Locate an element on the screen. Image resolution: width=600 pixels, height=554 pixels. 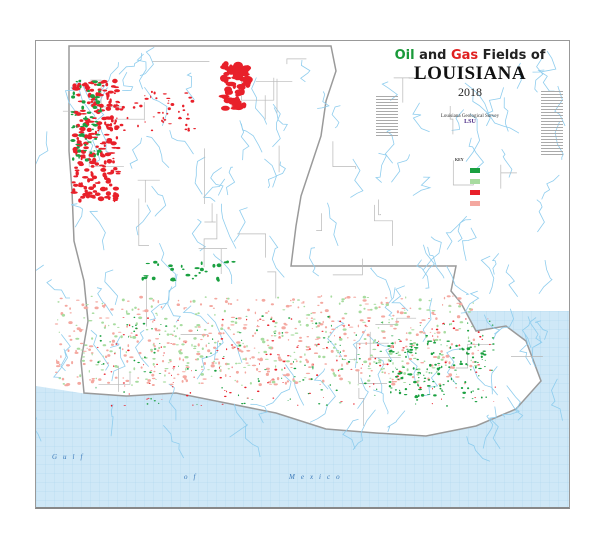
gulf-label: of is located at coordinates (193, 477).